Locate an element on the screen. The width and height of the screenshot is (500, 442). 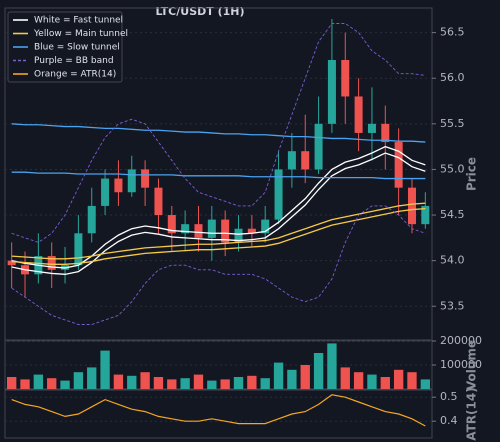
panel-frame is located at coordinates (218, 414).